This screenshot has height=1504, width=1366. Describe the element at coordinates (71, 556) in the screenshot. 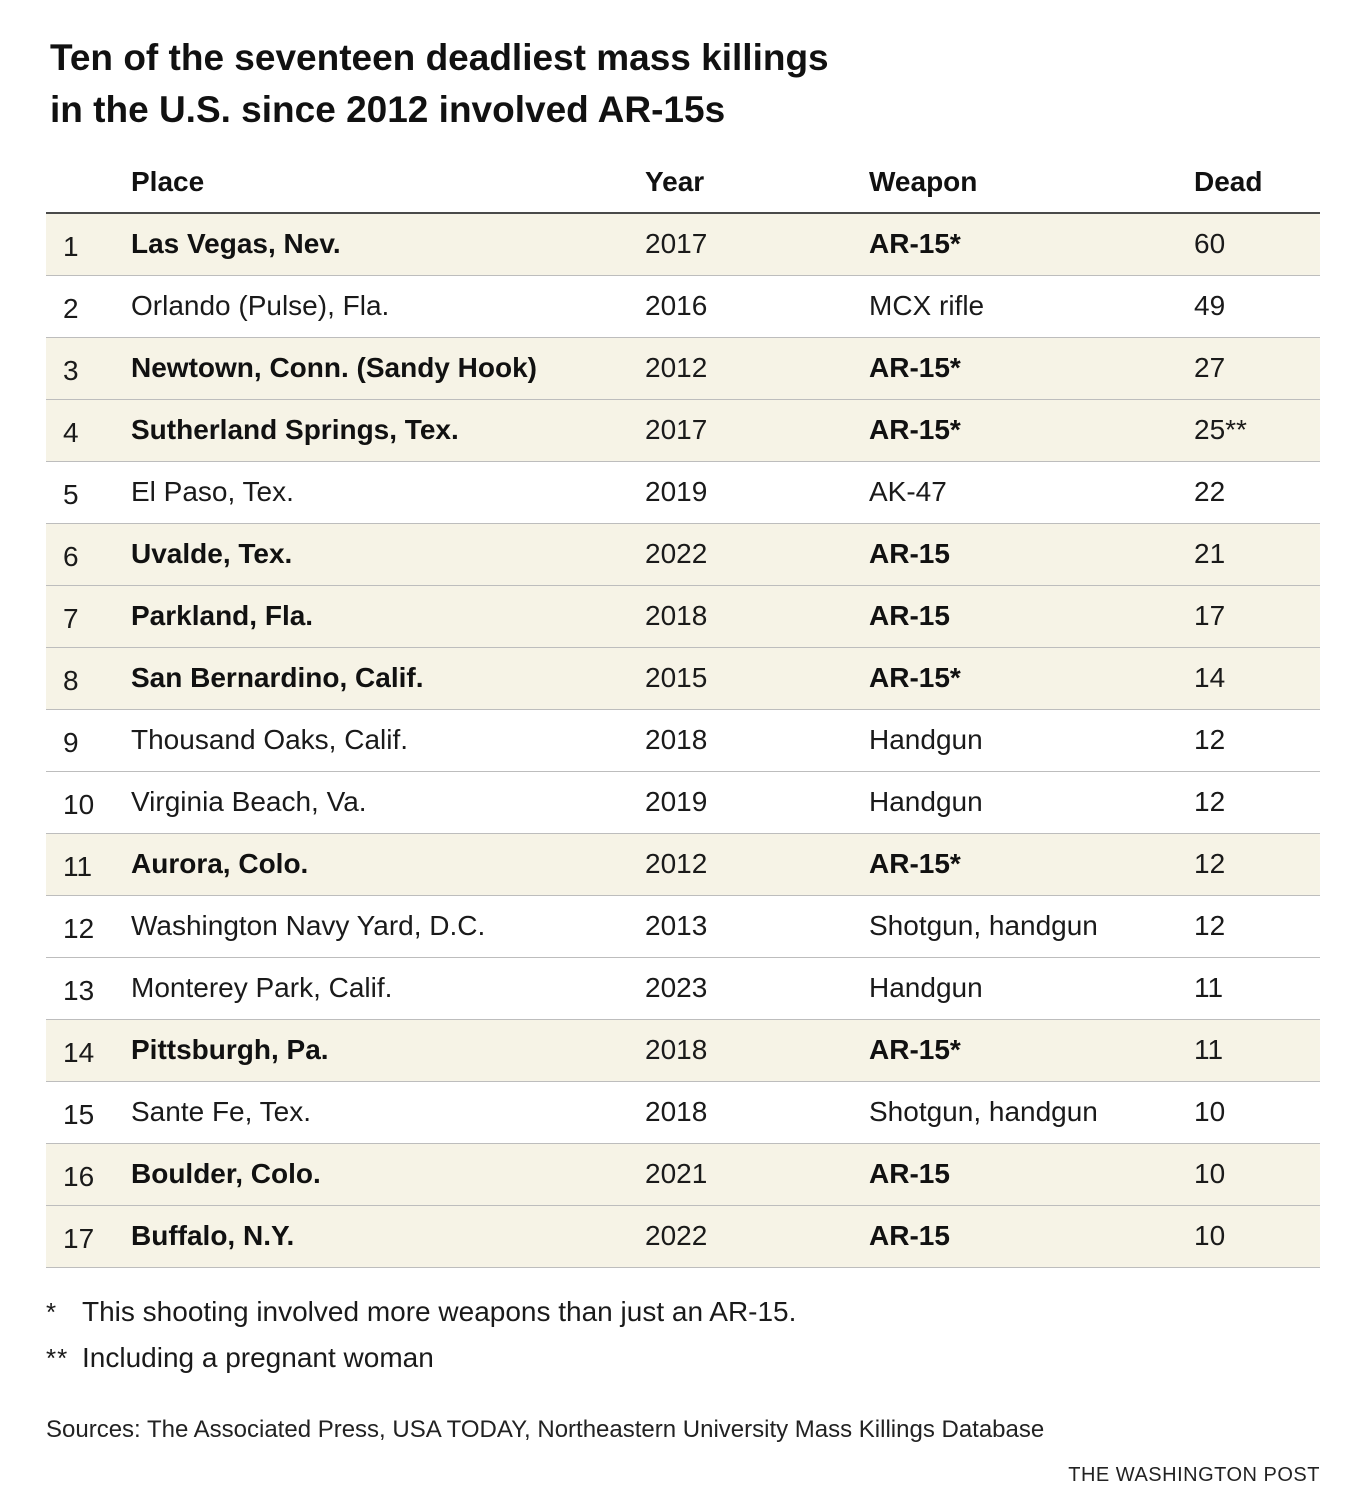

I see `rank-cell: 6` at that location.